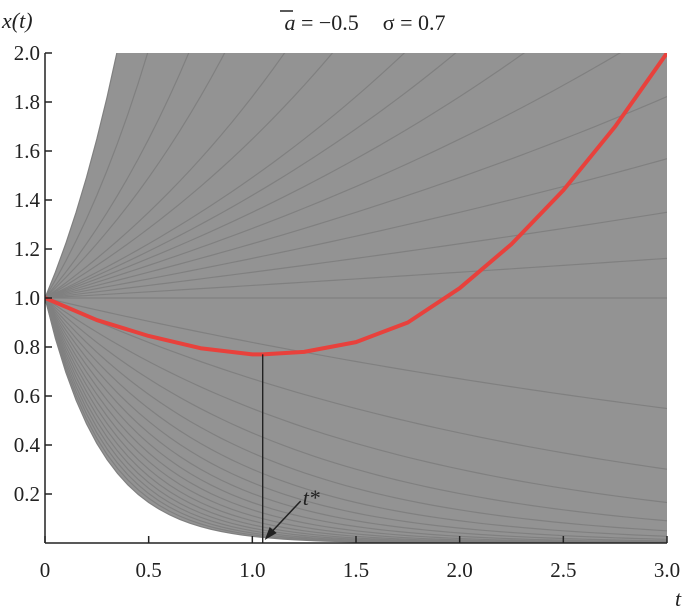  What do you see at coordinates (563, 570) in the screenshot?
I see `x-tick-label: 2.5` at bounding box center [563, 570].